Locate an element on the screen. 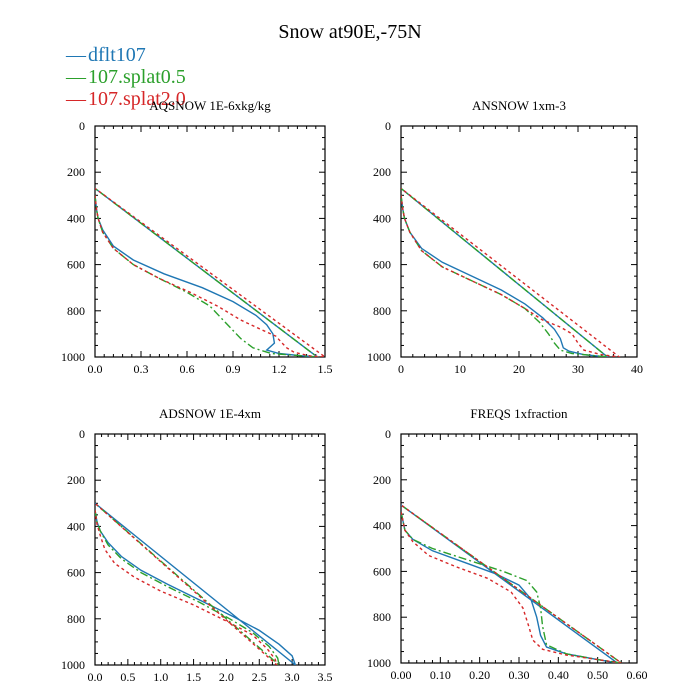 Image resolution: width=700 pixels, height=700 pixels. x-tick-label: 0.30 is located at coordinates (519, 675).